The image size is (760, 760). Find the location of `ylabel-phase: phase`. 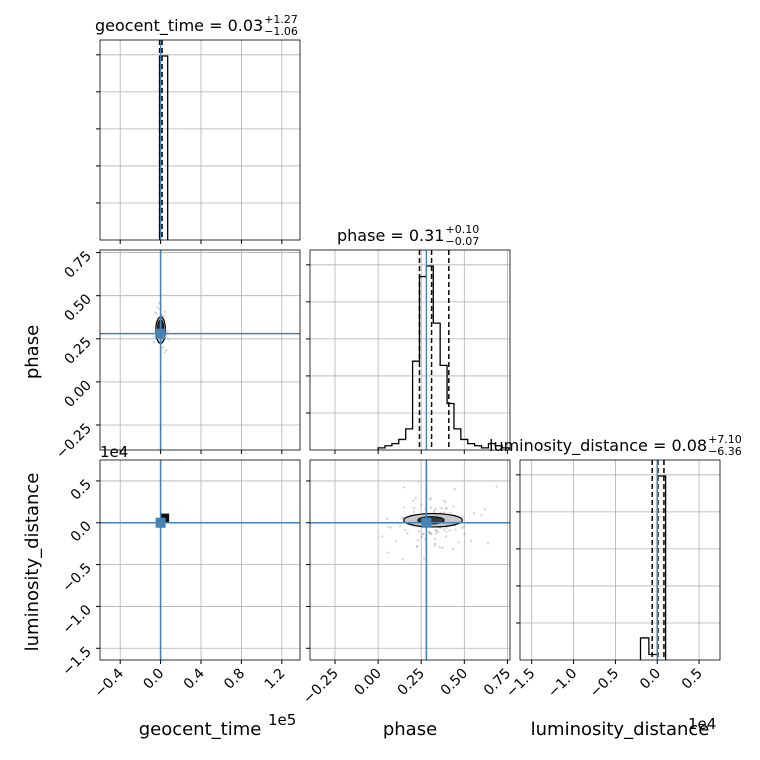

ylabel-phase: phase is located at coordinates (32, 352).